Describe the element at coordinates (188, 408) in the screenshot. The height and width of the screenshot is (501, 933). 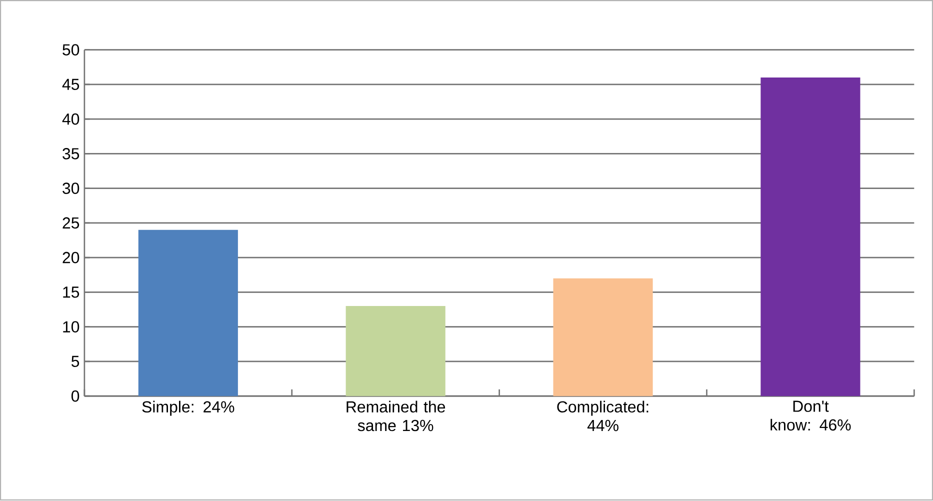
I see `x-tick-label: Simple: 24%` at that location.